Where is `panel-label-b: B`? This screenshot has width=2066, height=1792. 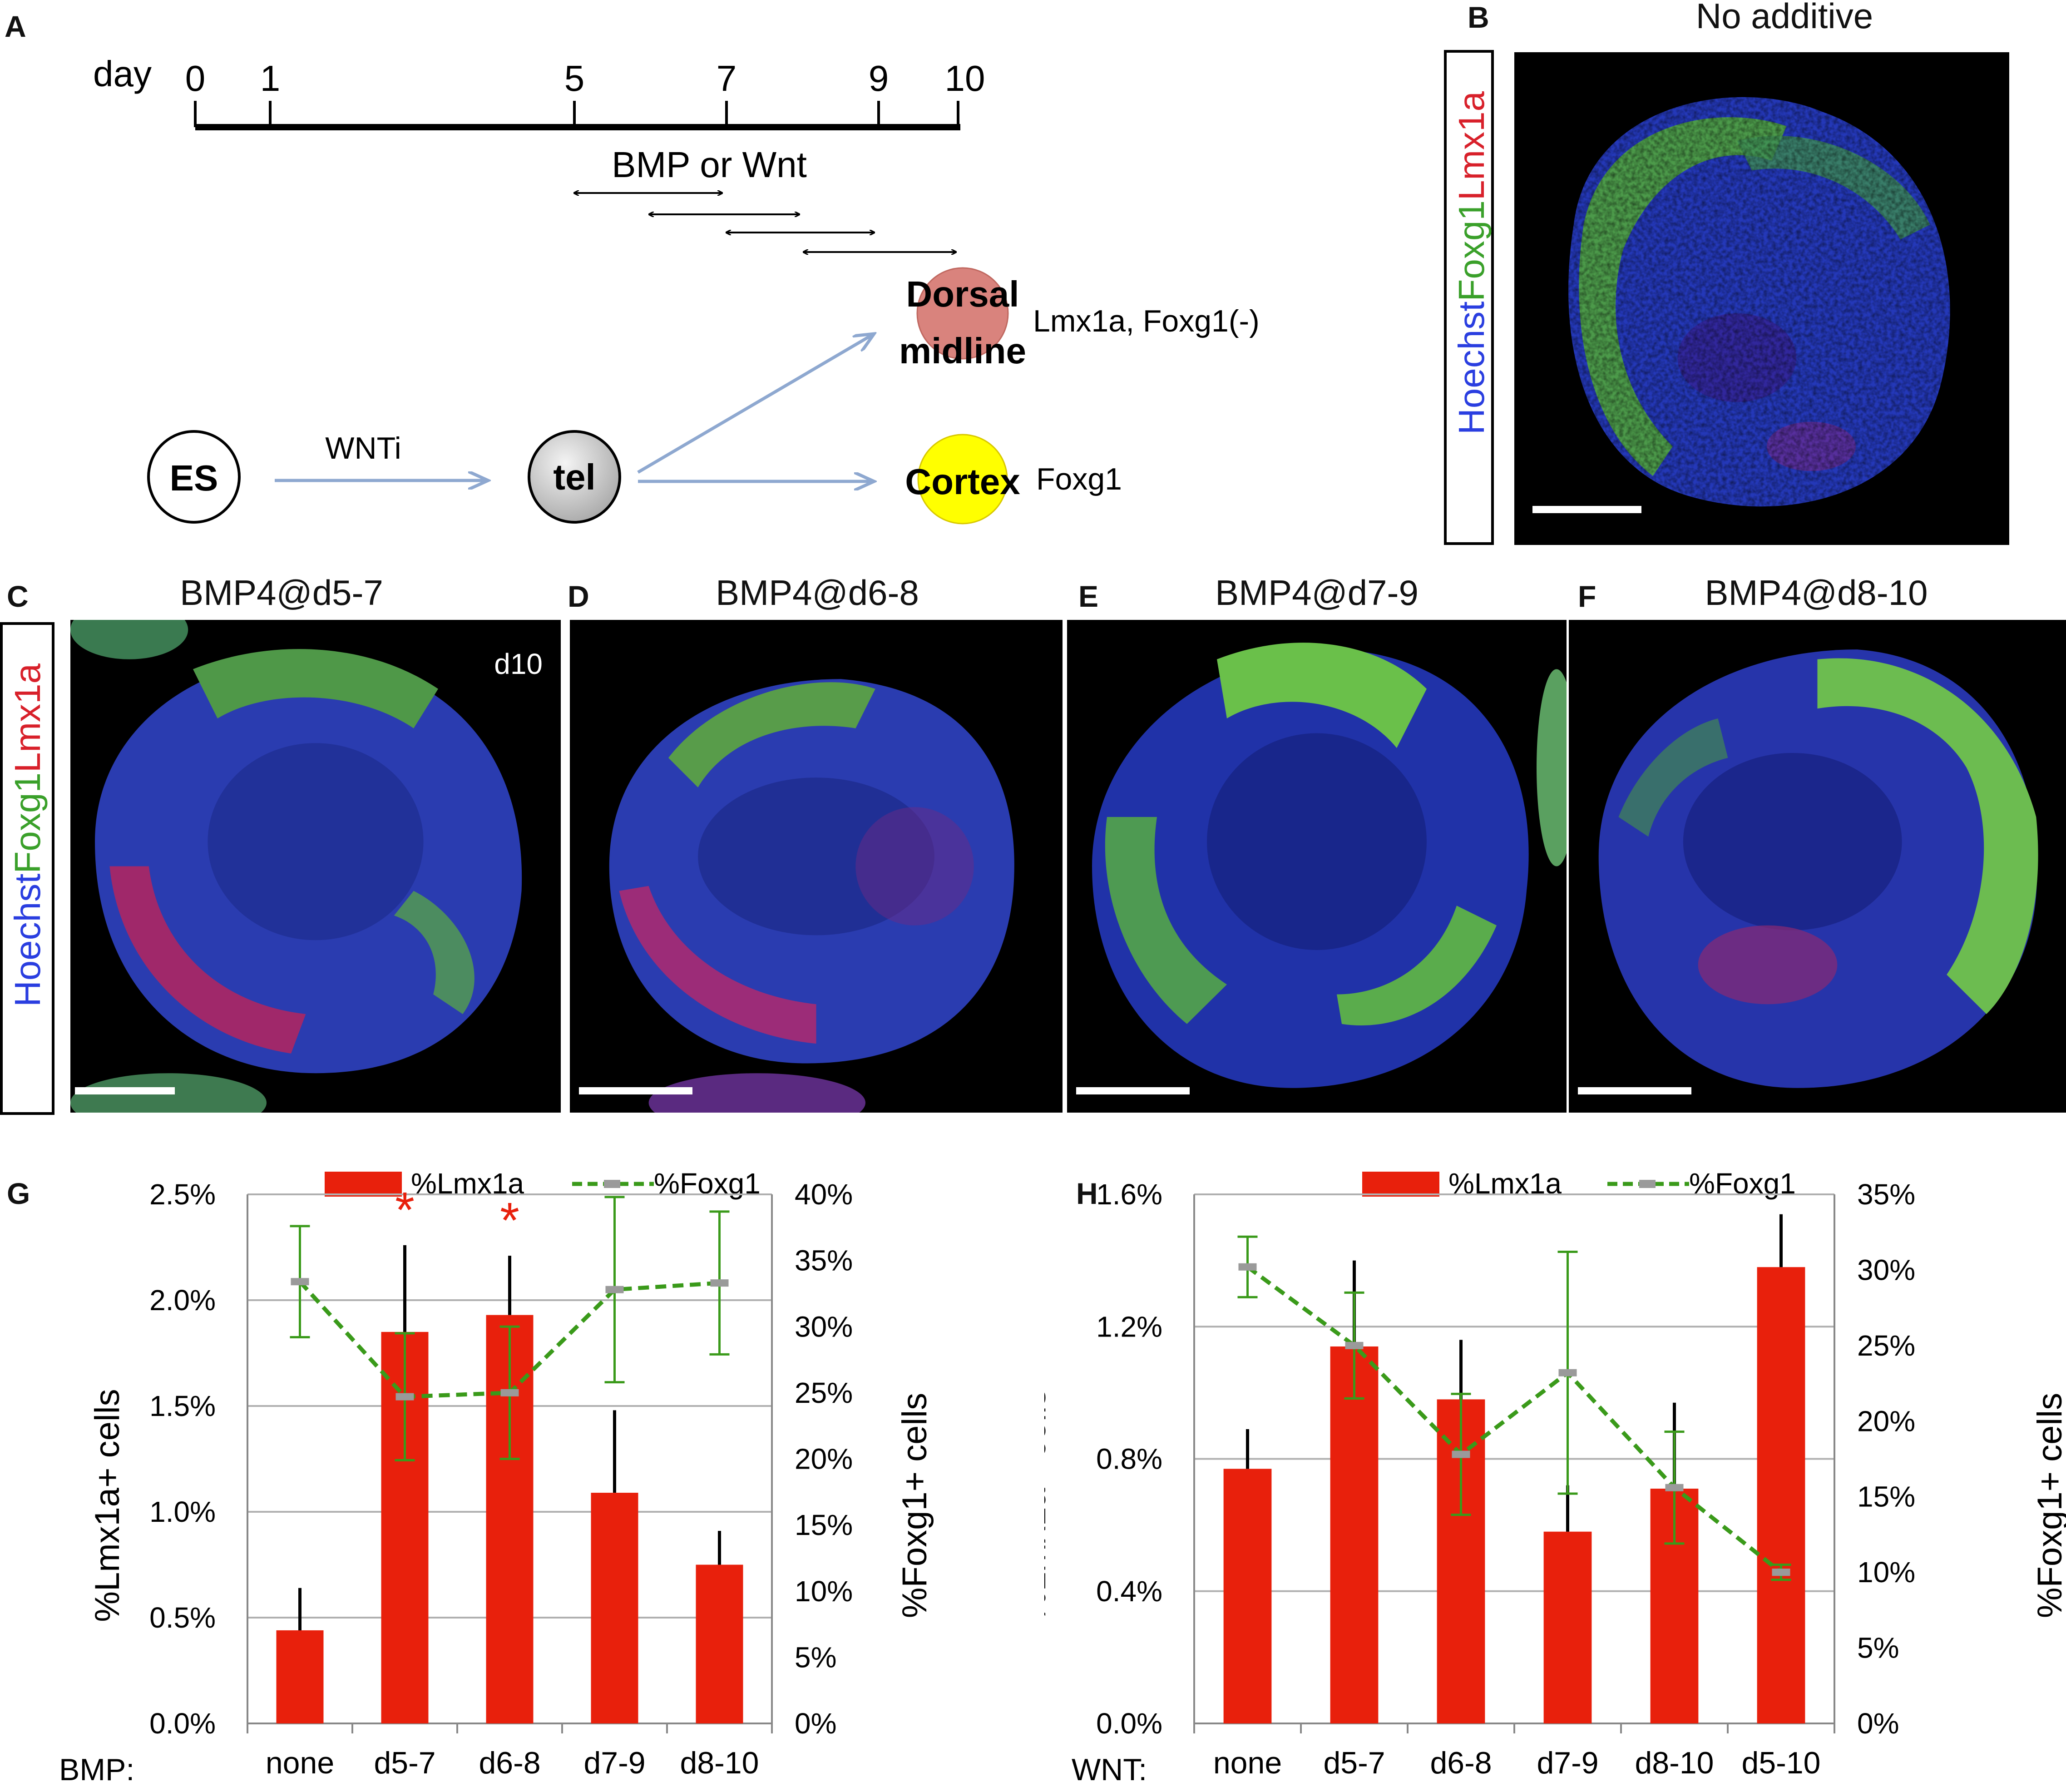 panel-label-b: B is located at coordinates (1478, 17).